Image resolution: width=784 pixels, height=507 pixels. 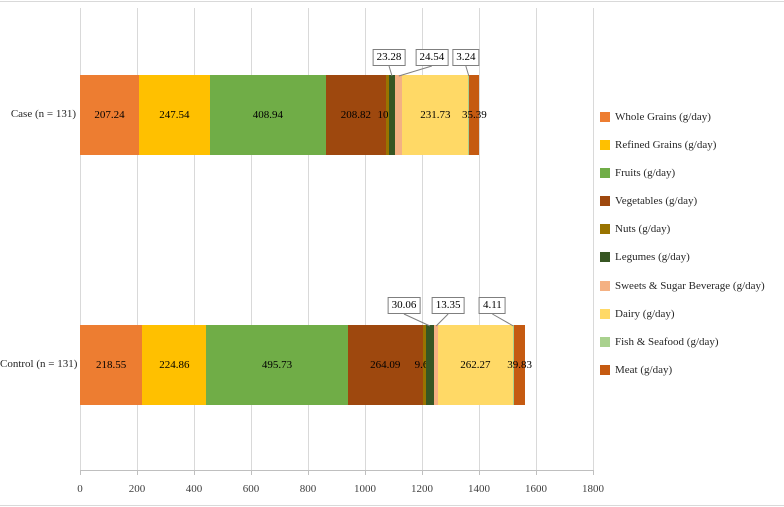 What do you see at coordinates (536, 489) in the screenshot?
I see `x-axis-tick-label: 1600` at bounding box center [536, 489].